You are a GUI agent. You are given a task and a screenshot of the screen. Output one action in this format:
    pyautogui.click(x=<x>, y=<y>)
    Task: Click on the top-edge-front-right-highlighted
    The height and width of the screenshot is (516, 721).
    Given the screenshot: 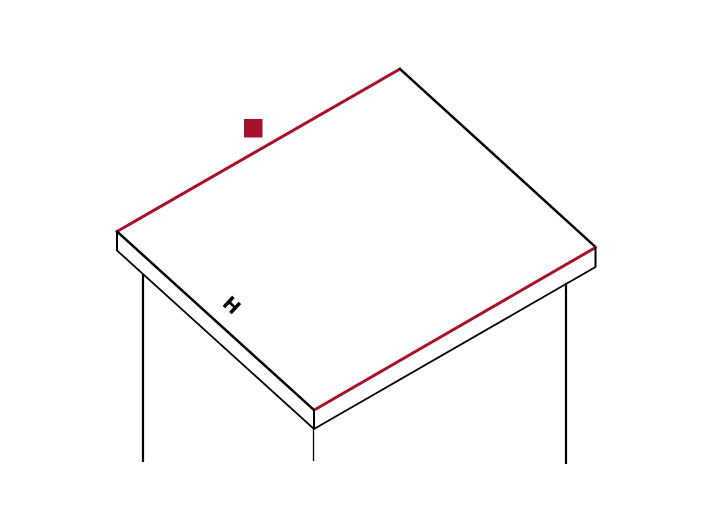 What is the action you would take?
    pyautogui.click(x=455, y=328)
    